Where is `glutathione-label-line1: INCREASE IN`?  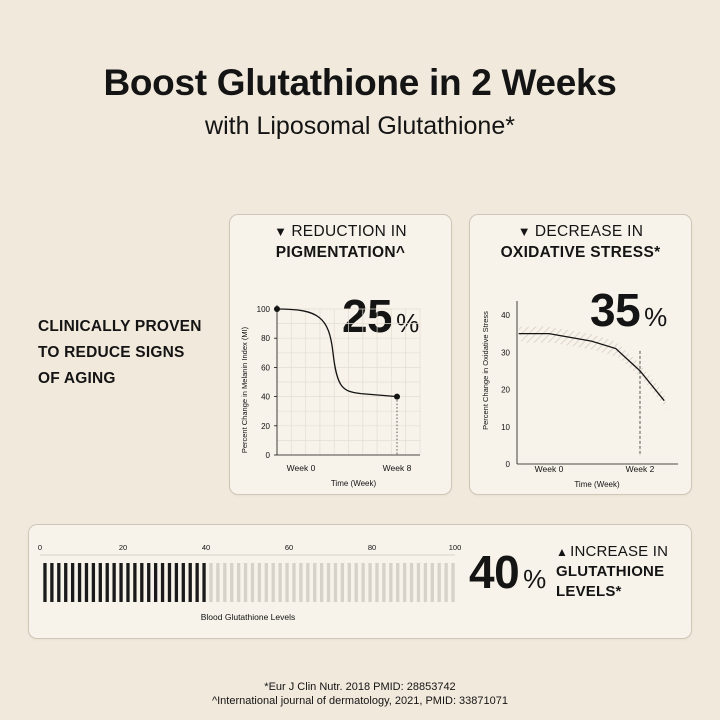
glutathione-label-line1: INCREASE IN is located at coordinates (619, 551).